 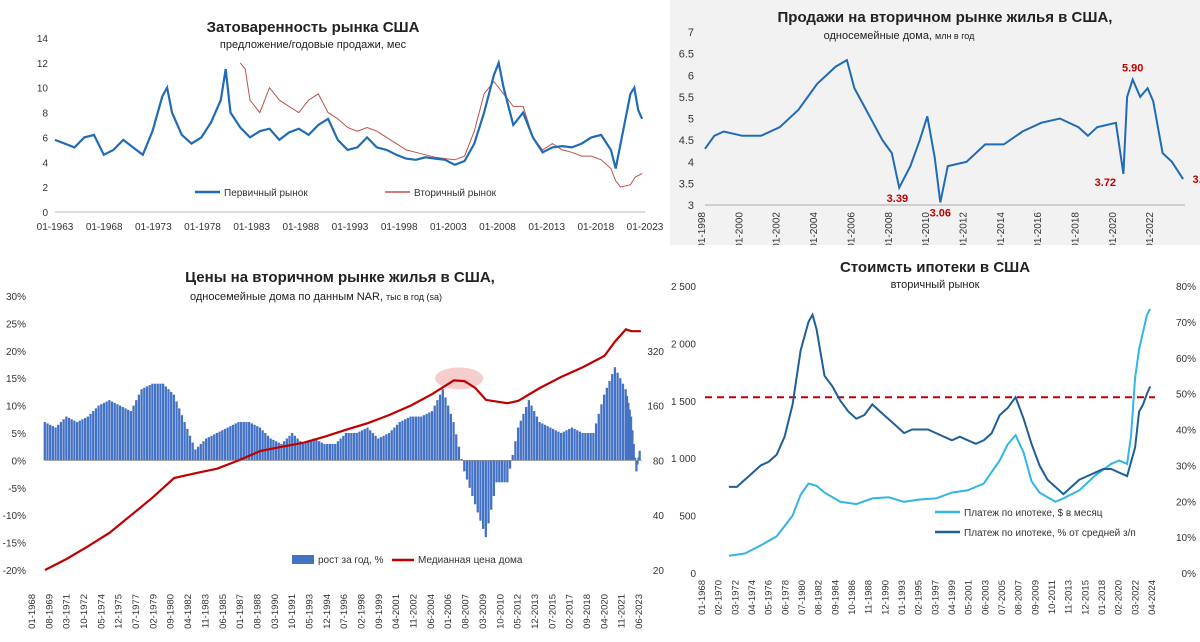 What do you see at coordinates (518, 611) in the screenshot?
I see `x-tick-label: 05-2012` at bounding box center [518, 611].